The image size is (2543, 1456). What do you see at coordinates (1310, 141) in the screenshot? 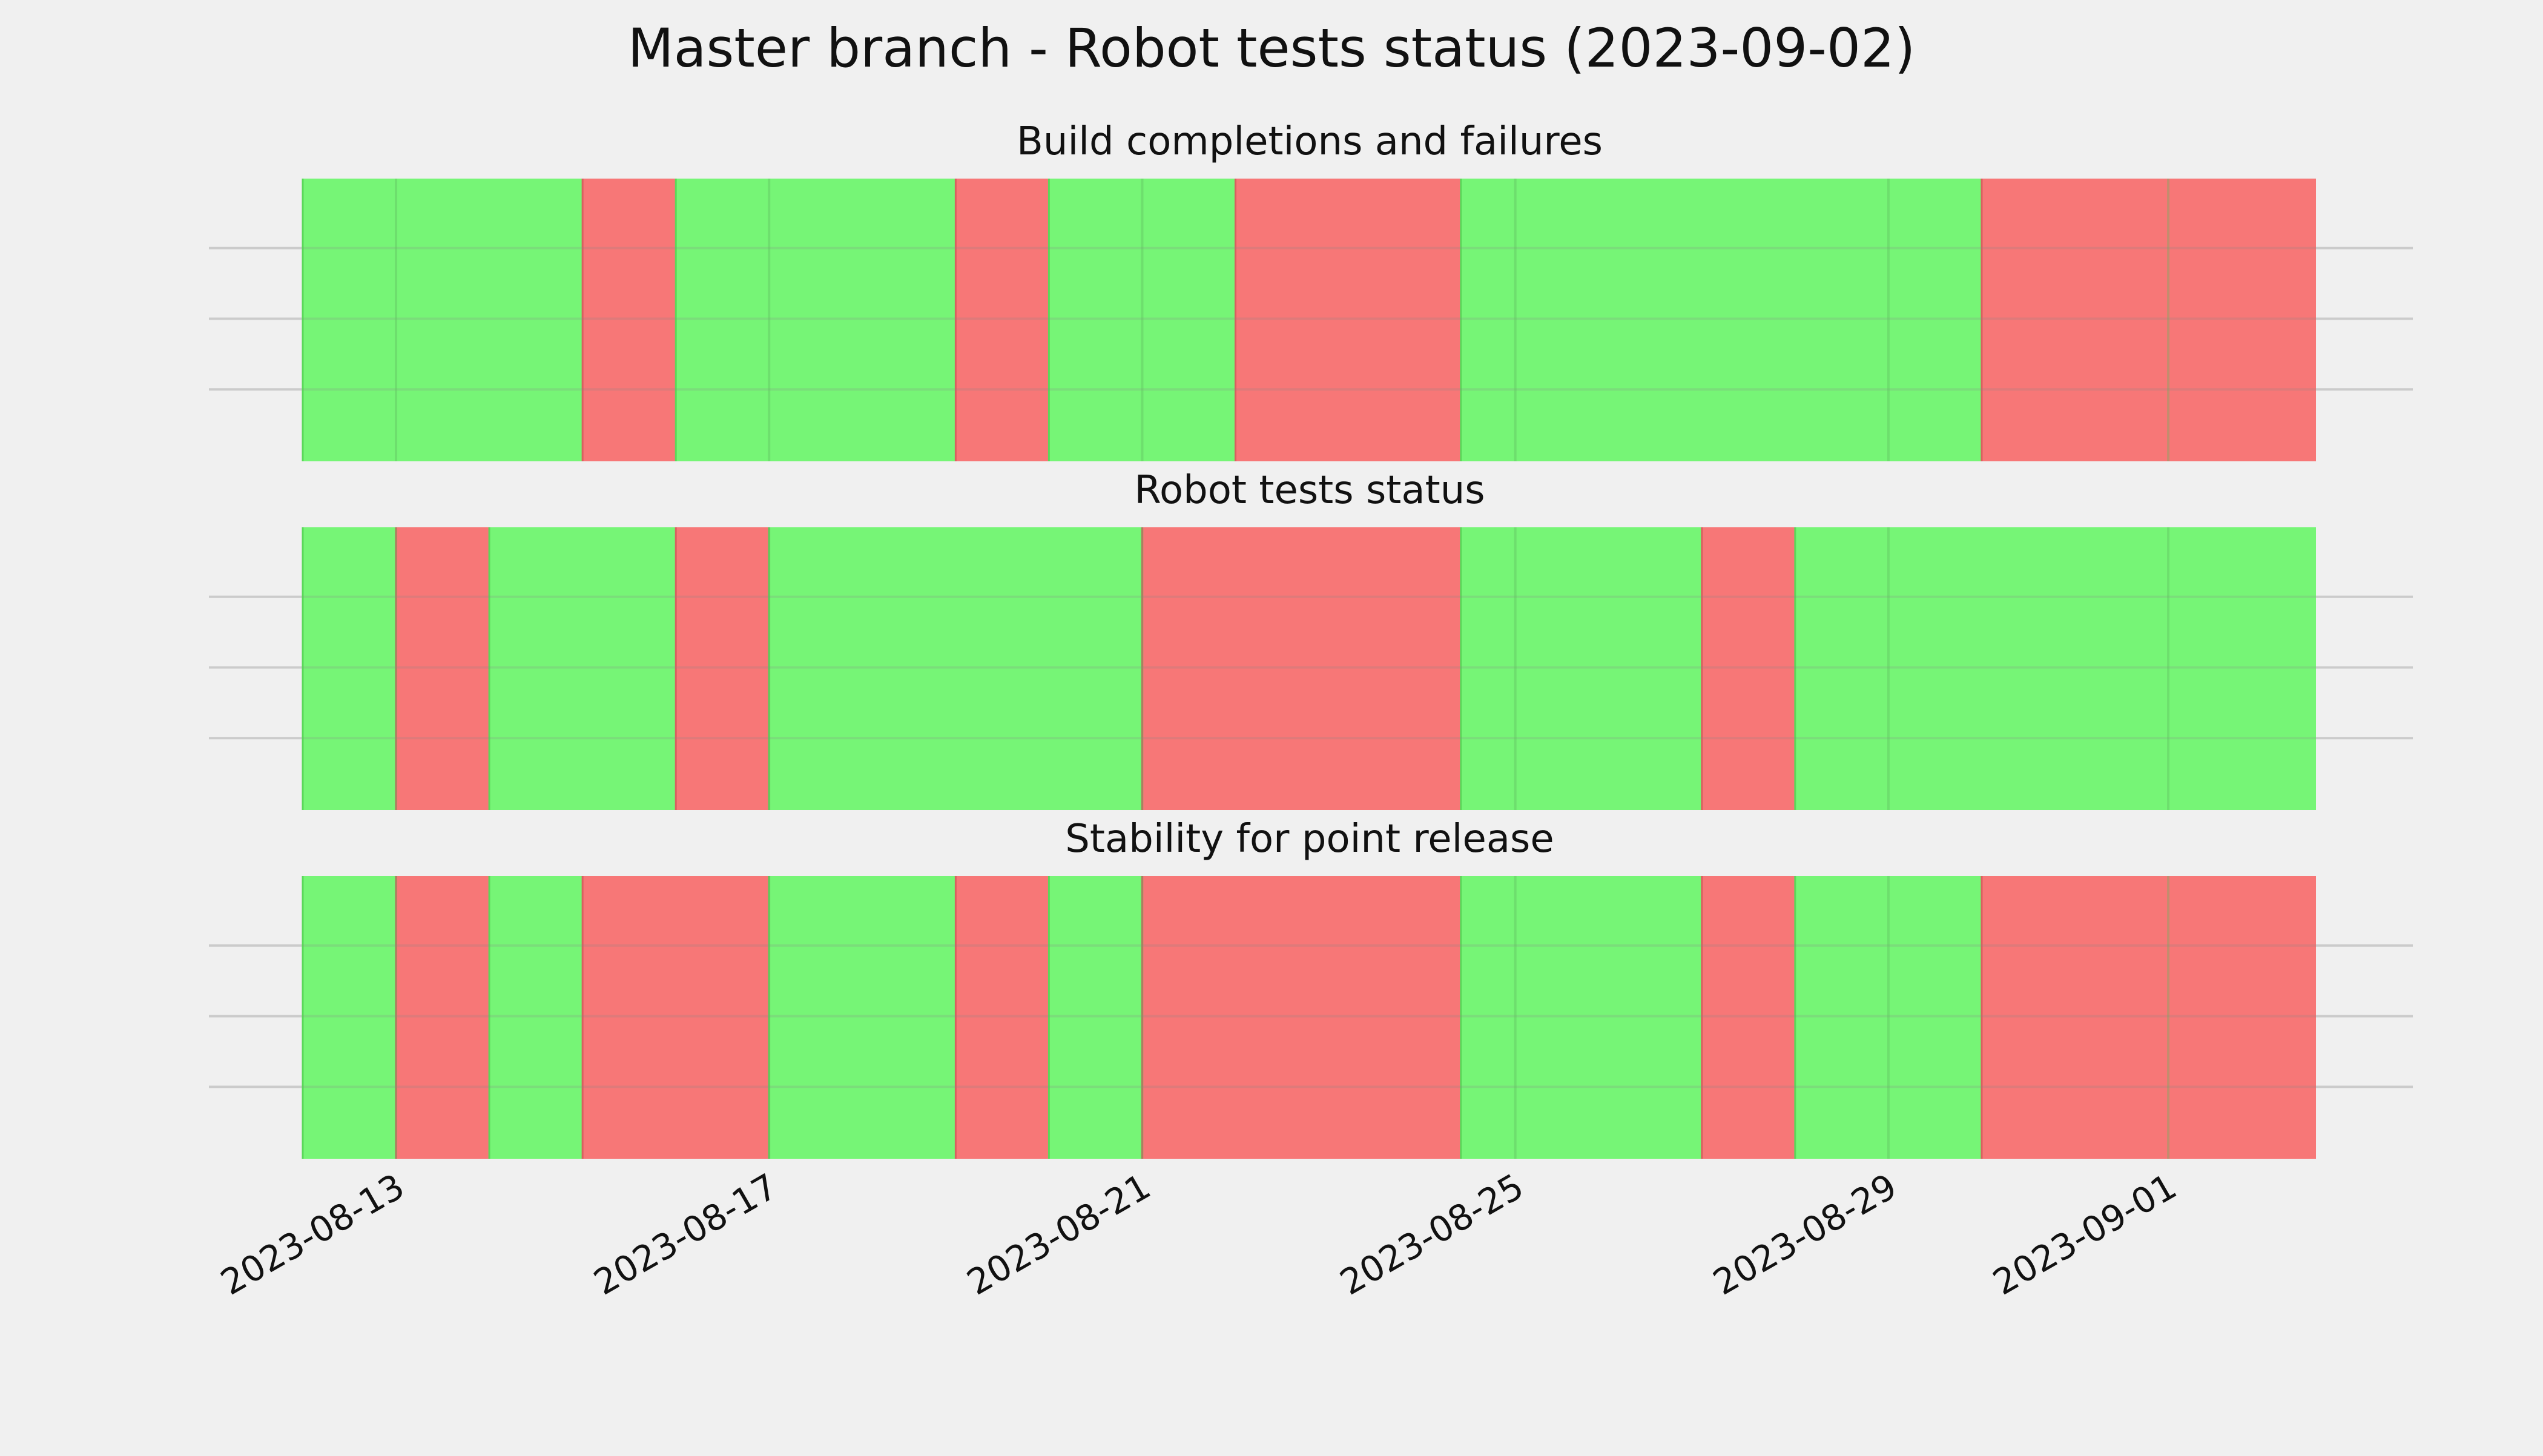
I see `panel-title: Build completions and failures` at bounding box center [1310, 141].